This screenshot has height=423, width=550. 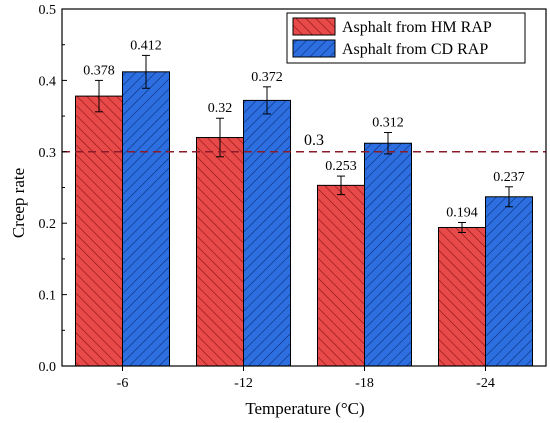 I want to click on y-tick-label: 0.4, so click(x=48, y=81).